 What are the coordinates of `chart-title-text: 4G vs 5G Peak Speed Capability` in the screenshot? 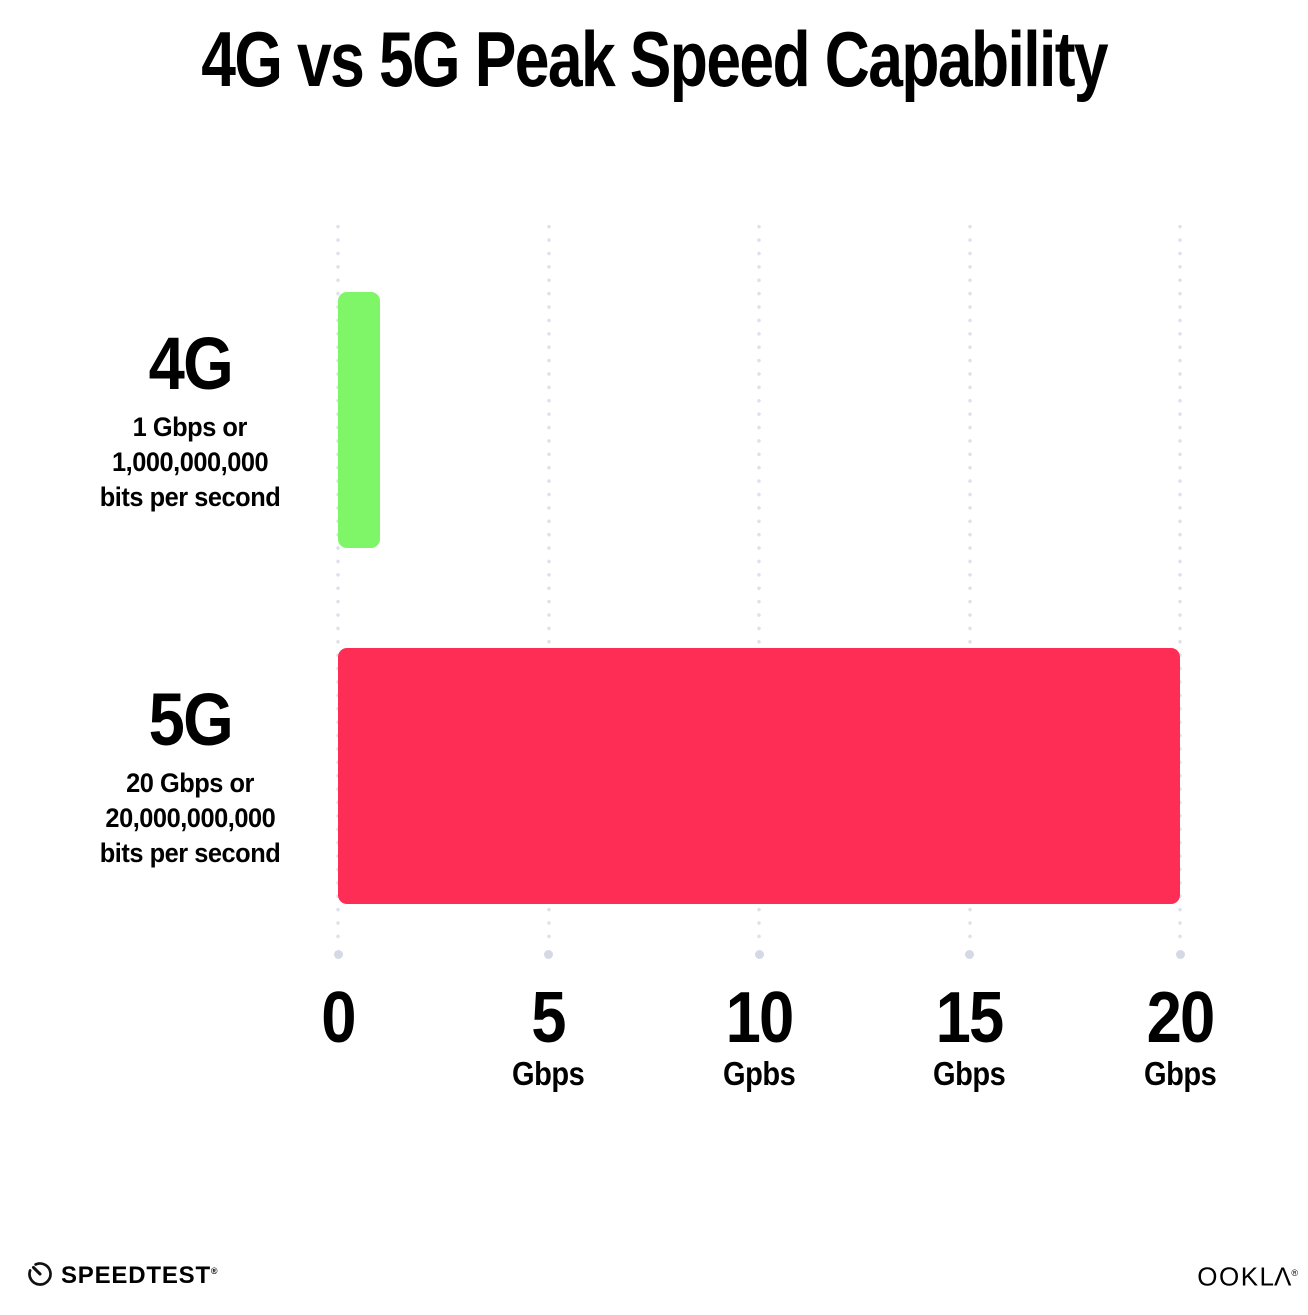 It's located at (654, 59).